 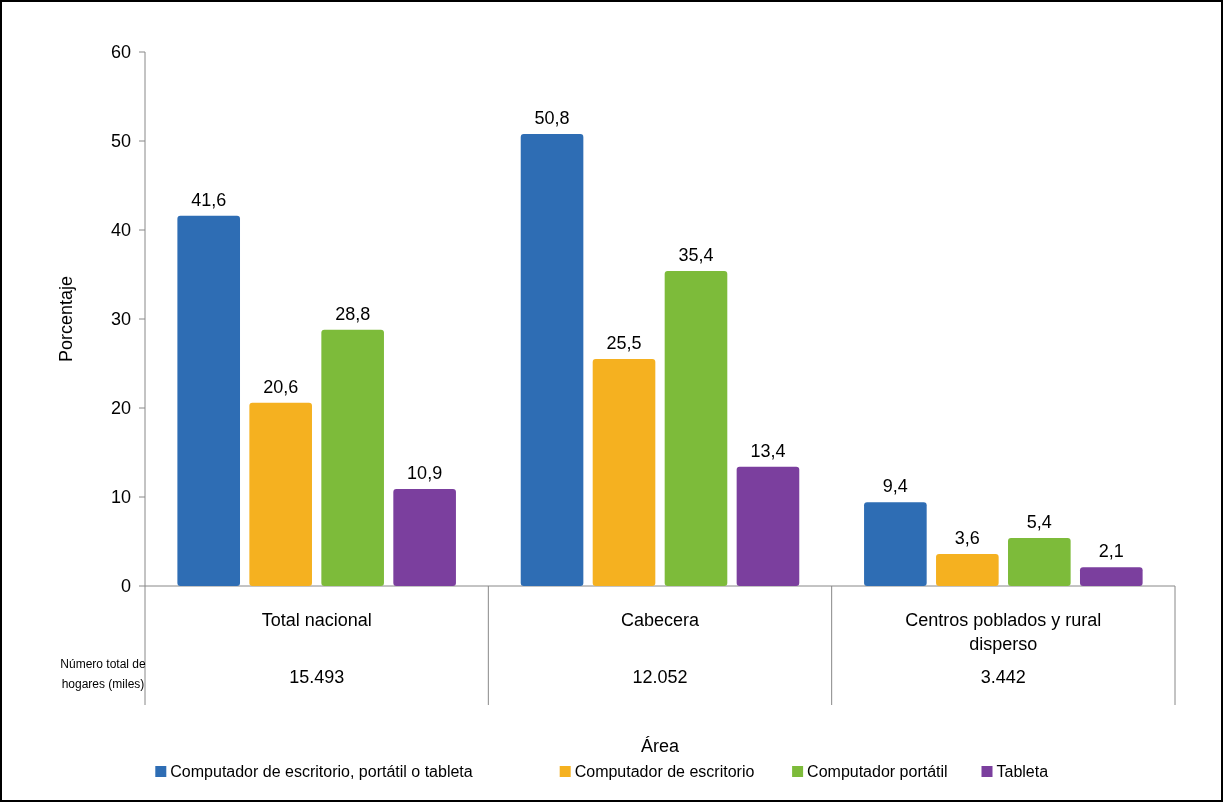 What do you see at coordinates (281, 386) in the screenshot?
I see `data-label: 20,6` at bounding box center [281, 386].